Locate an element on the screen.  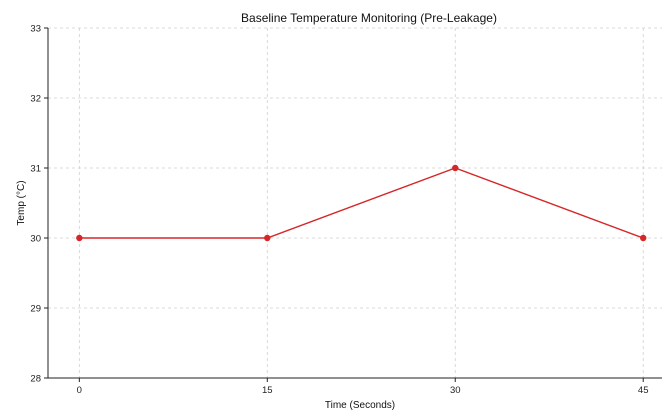
x-tick-label: 0 is located at coordinates (79, 390).